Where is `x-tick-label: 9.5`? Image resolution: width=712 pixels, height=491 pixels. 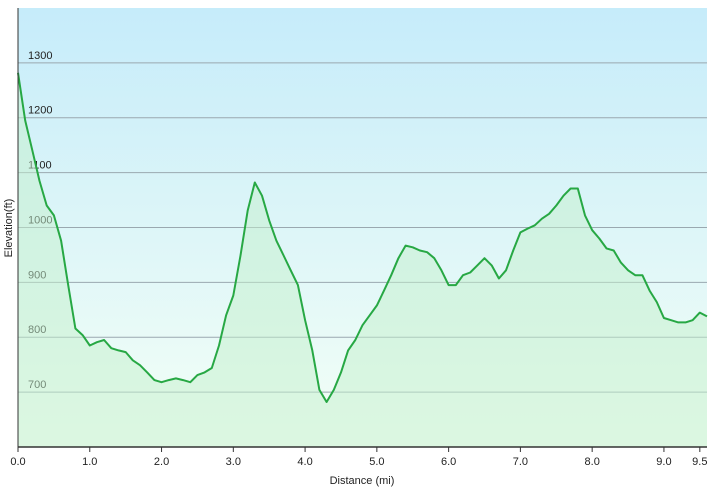
x-tick-label: 9.5 is located at coordinates (699, 462).